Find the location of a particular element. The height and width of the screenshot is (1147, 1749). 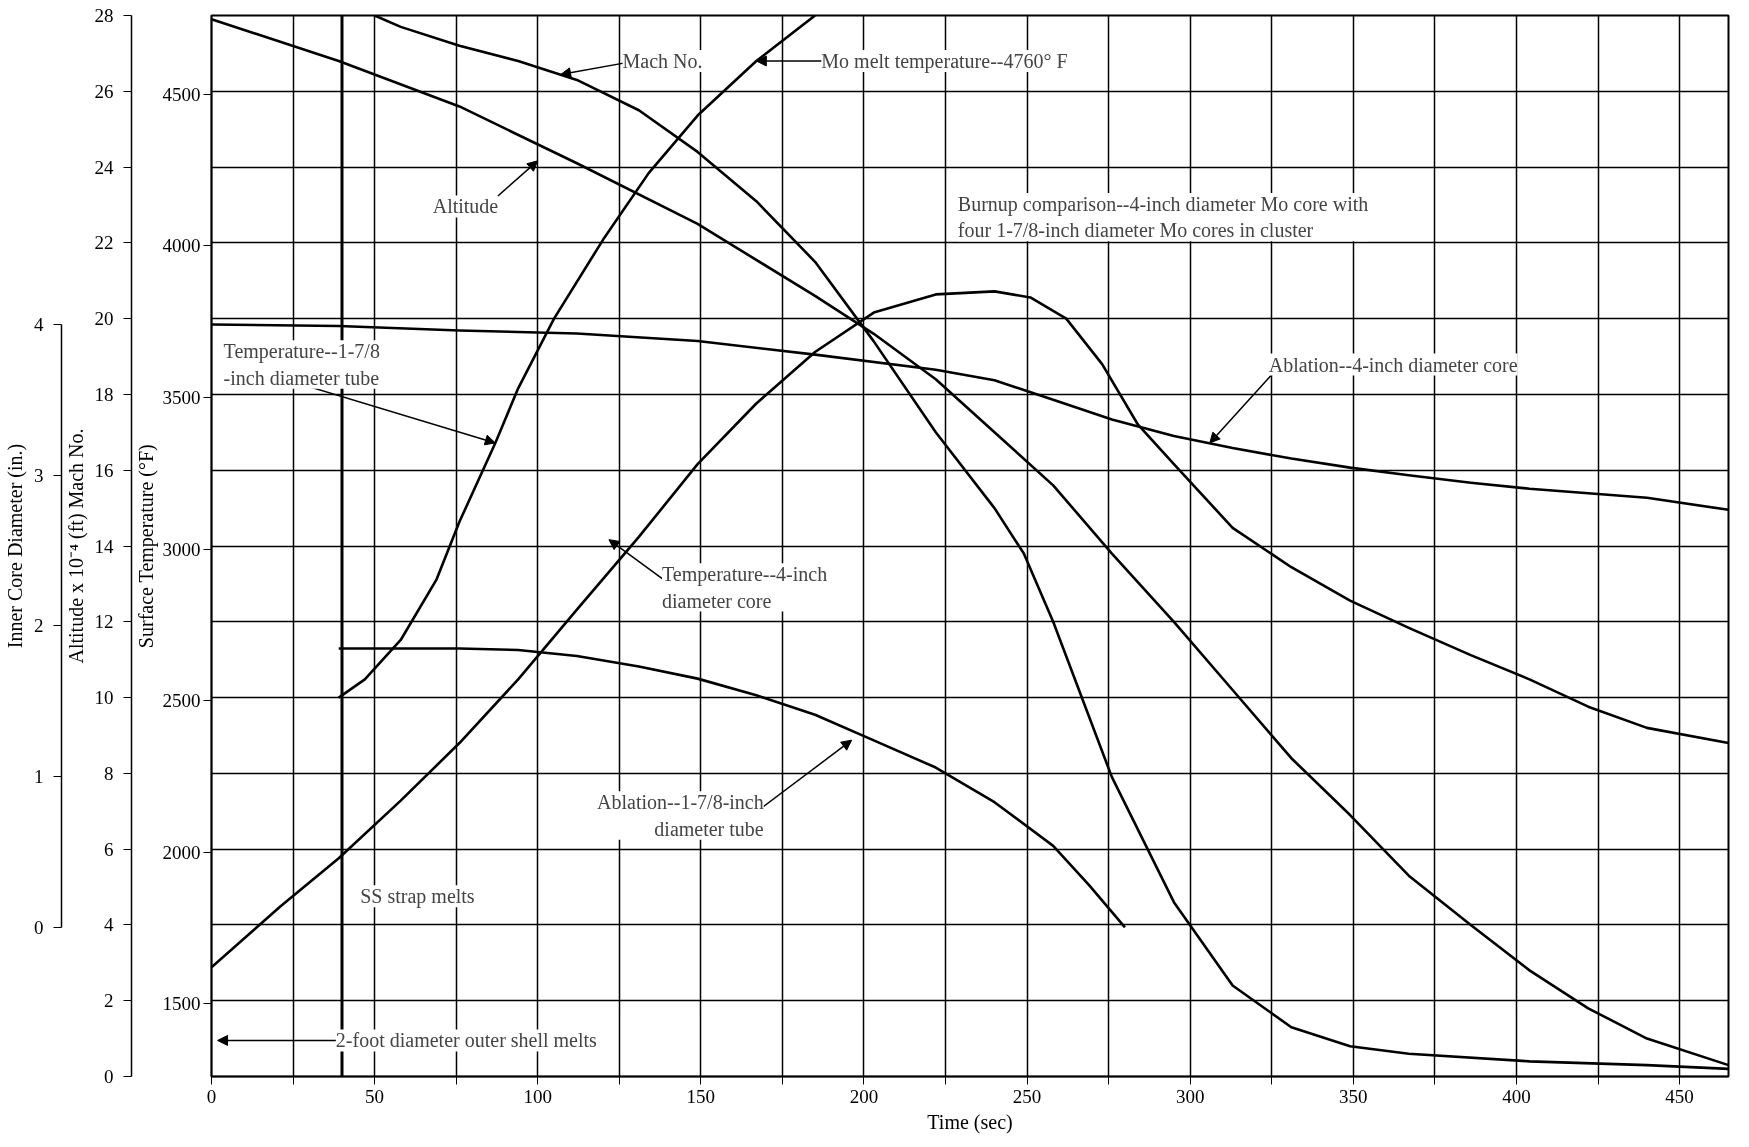

y3-tick-label: 0 is located at coordinates (39, 927).